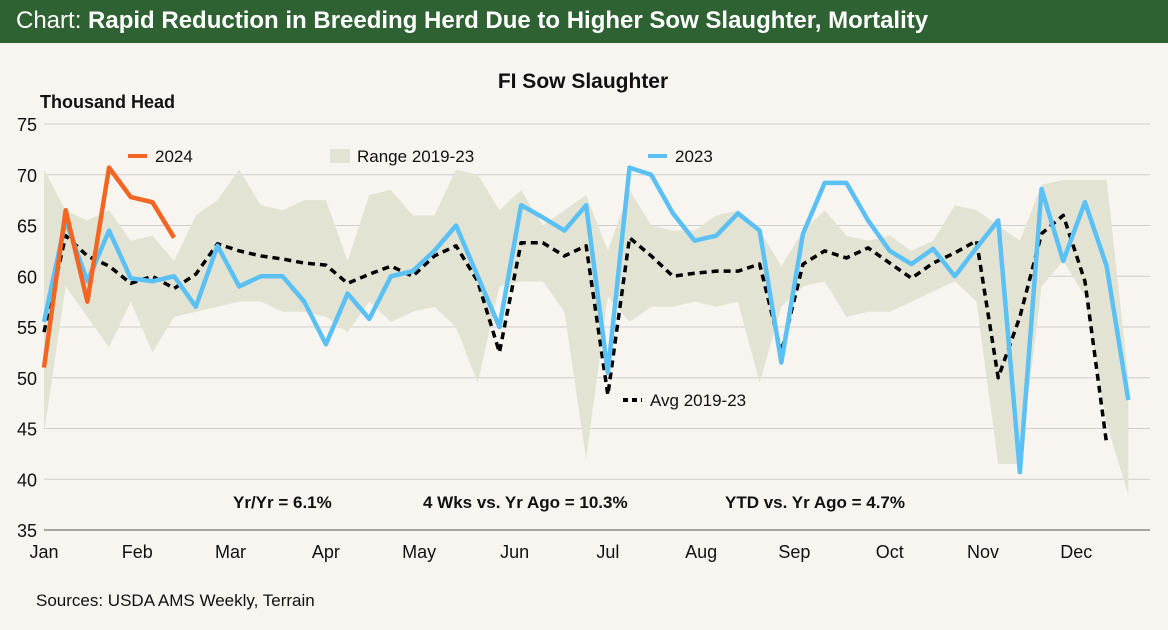  What do you see at coordinates (27, 531) in the screenshot?
I see `y-tick-label: 35` at bounding box center [27, 531].